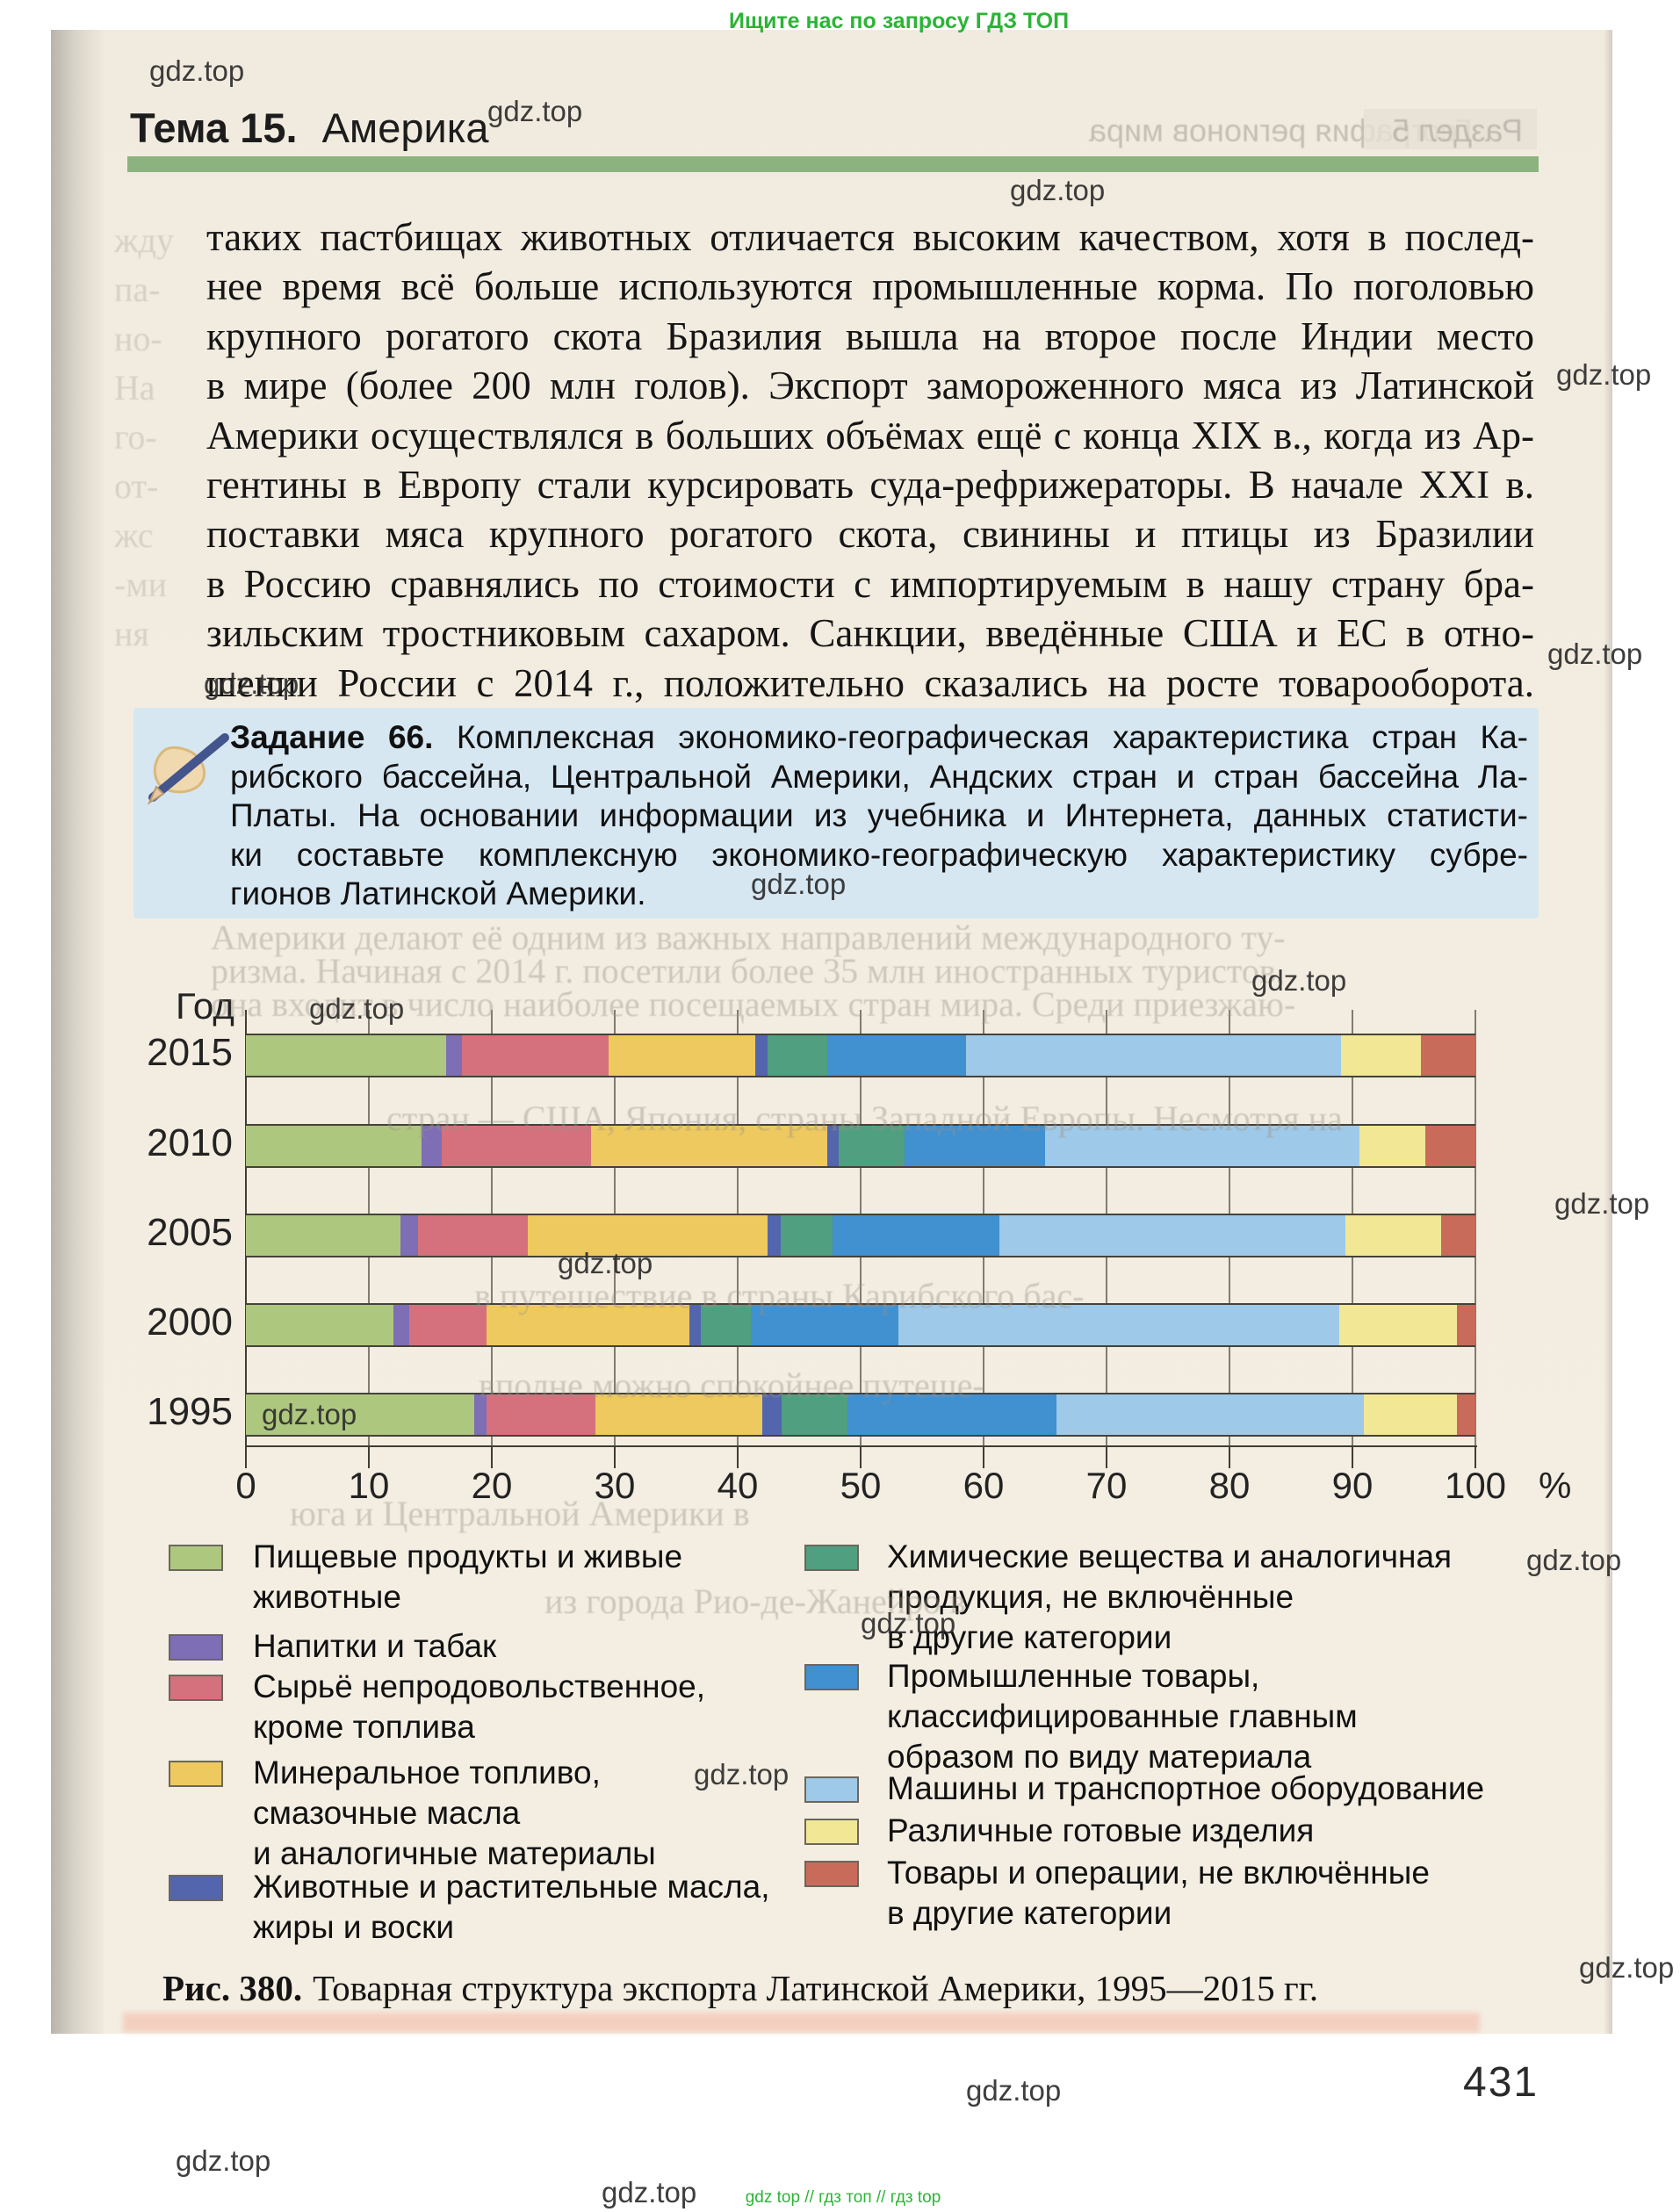 Image resolution: width=1680 pixels, height=2212 pixels. I want to click on page-right-edge-shadow, so click(1608, 1032).